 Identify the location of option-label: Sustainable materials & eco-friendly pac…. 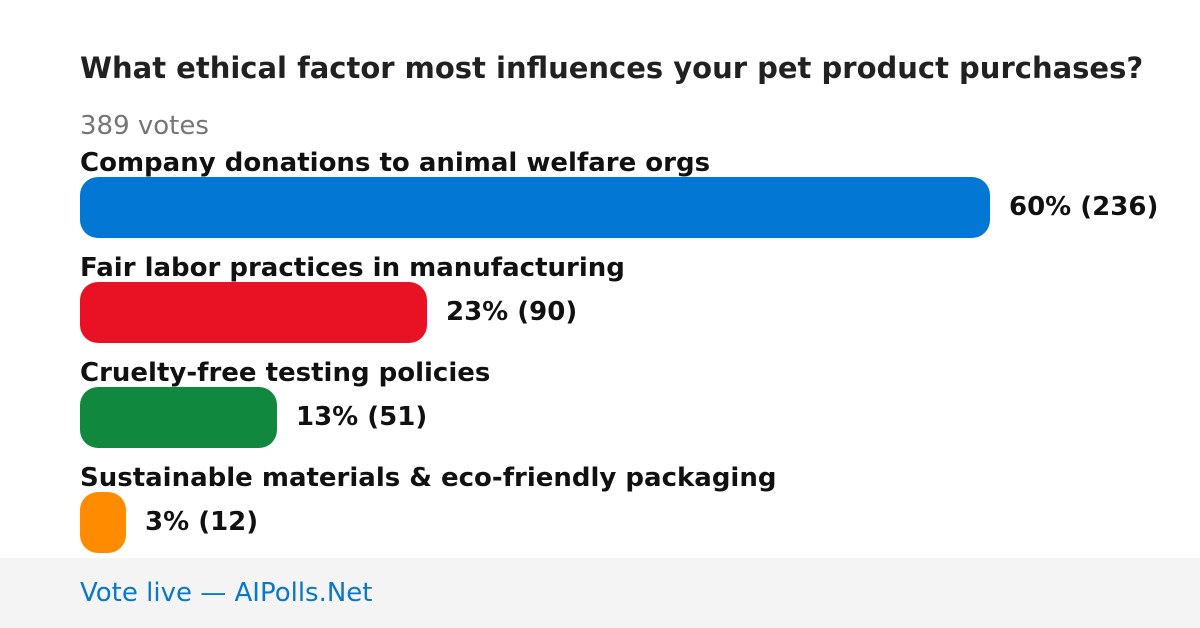
(428, 478).